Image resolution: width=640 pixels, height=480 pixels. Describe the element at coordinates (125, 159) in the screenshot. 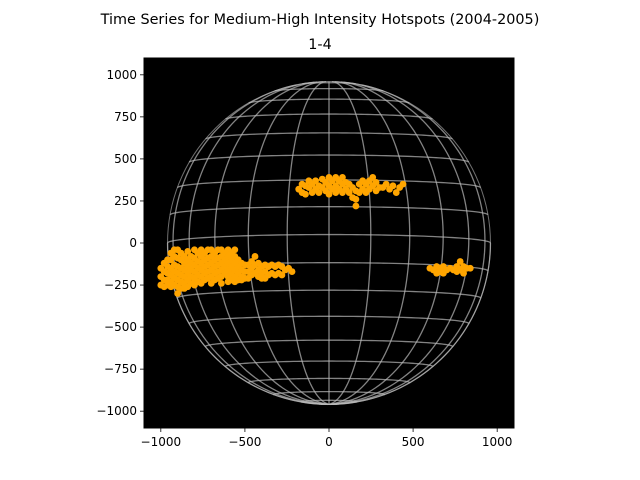

I see `y-tick-label: 500` at that location.